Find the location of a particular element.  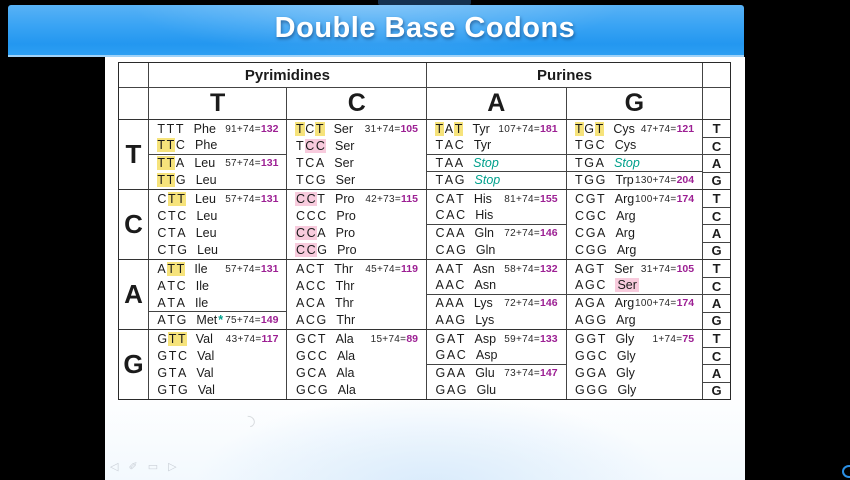

codon-cell-GG: GGT Gly 1+74=75 GGC Gly GGA Gly GGG Gly is located at coordinates (635, 364).